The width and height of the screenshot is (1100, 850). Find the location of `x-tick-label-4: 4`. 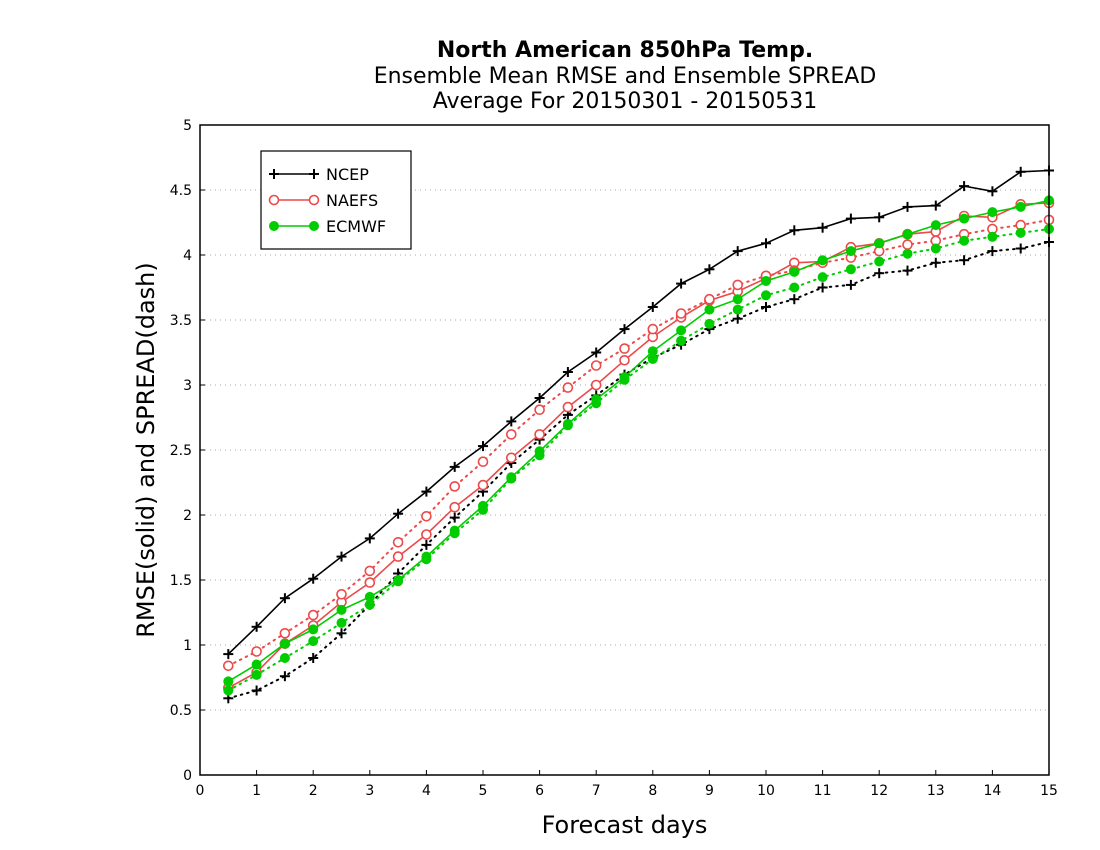

x-tick-label-4: 4 is located at coordinates (426, 791).